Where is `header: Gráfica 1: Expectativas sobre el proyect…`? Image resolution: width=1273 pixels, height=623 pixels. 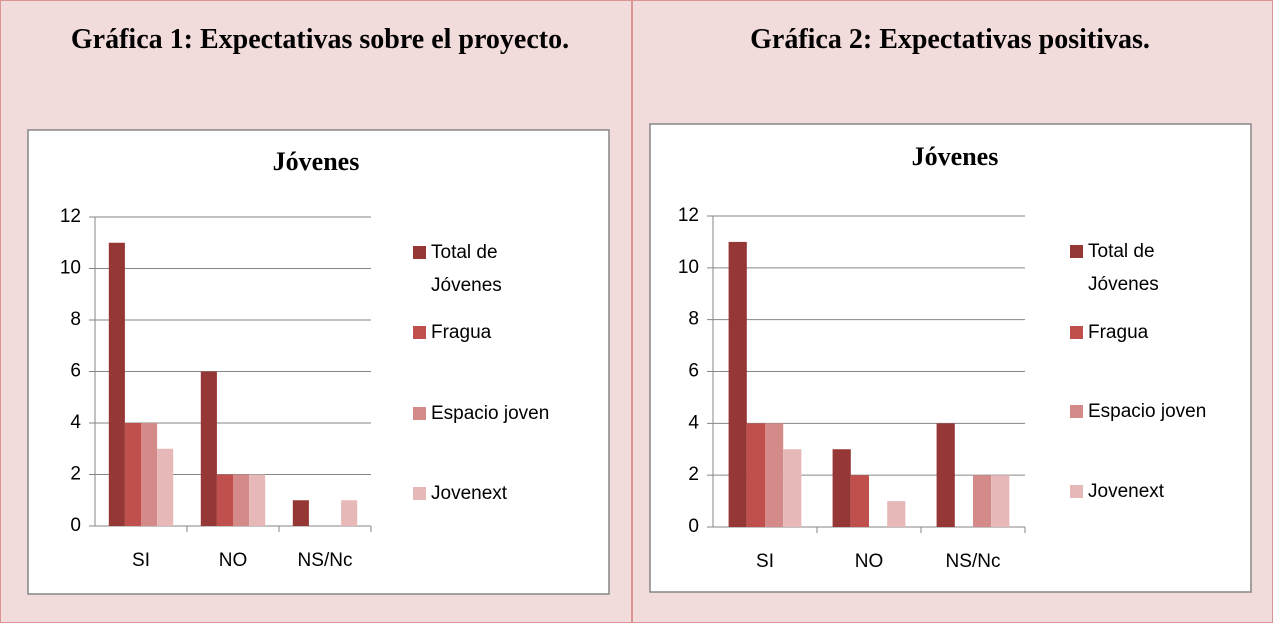
header: Gráfica 1: Expectativas sobre el proyect… is located at coordinates (320, 39).